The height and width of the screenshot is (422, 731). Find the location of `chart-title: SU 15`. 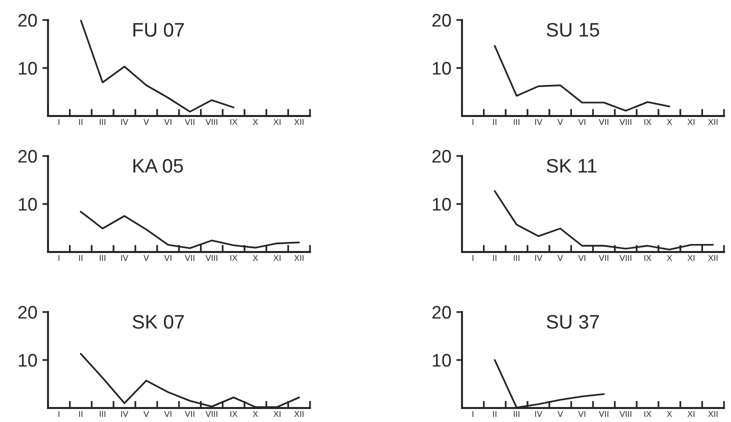

chart-title: SU 15 is located at coordinates (573, 29).